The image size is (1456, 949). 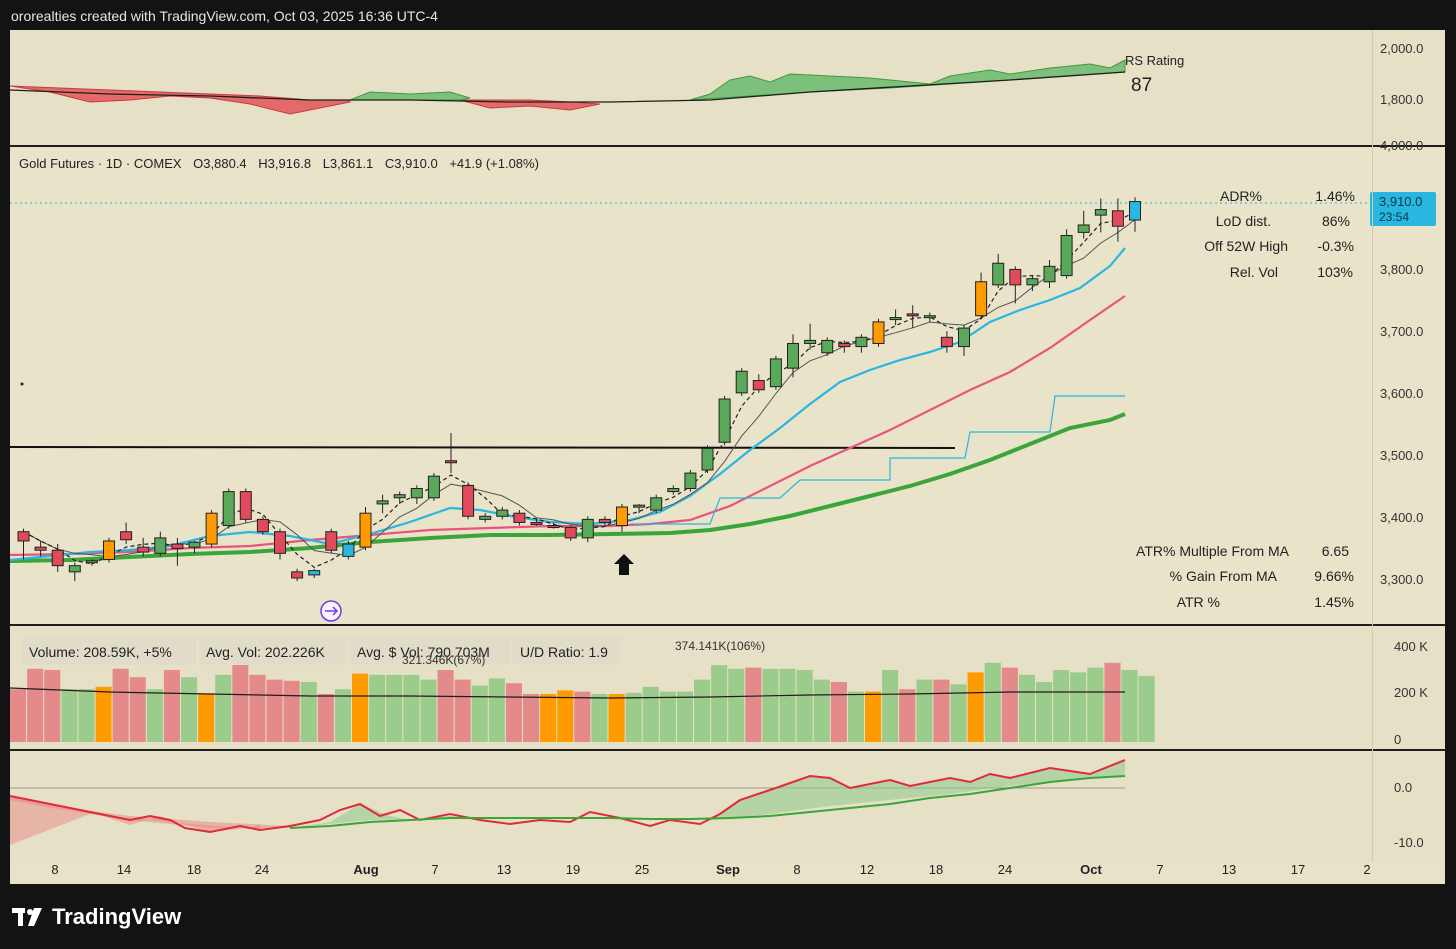 I want to click on legend-symbol: Gold Futures · 1D · COMEX, so click(x=100, y=163).